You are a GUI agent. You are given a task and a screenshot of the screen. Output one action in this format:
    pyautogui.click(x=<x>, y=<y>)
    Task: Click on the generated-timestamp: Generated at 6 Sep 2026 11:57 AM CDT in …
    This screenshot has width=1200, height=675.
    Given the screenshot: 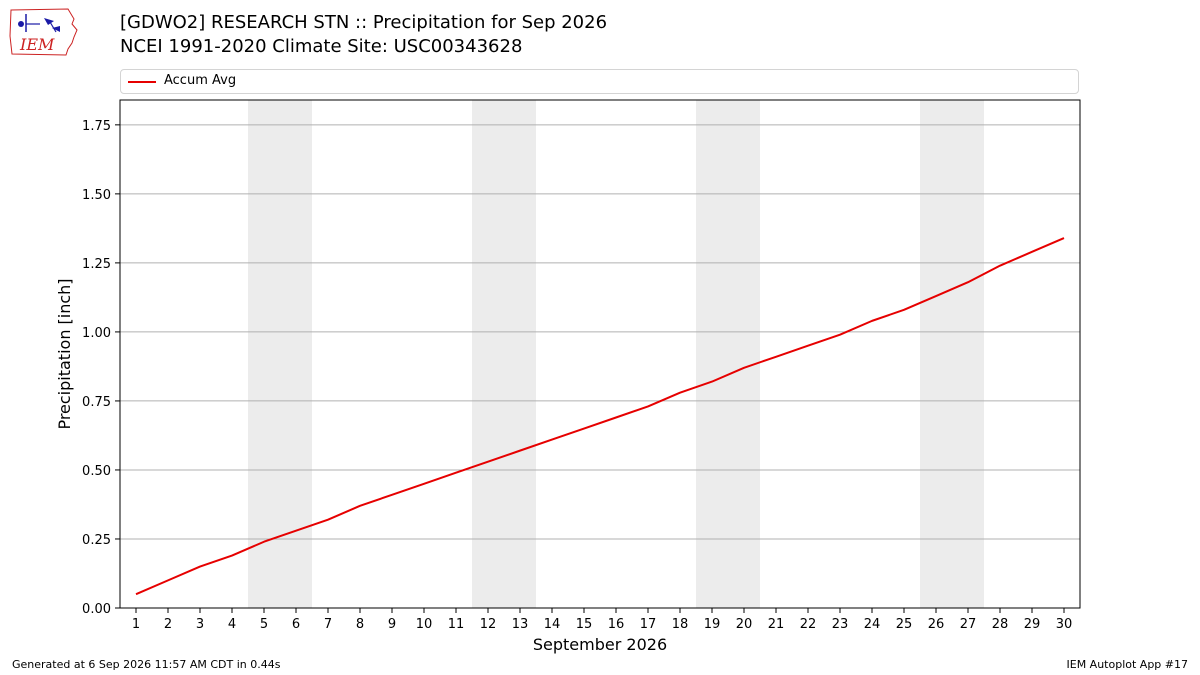 What is the action you would take?
    pyautogui.click(x=146, y=664)
    